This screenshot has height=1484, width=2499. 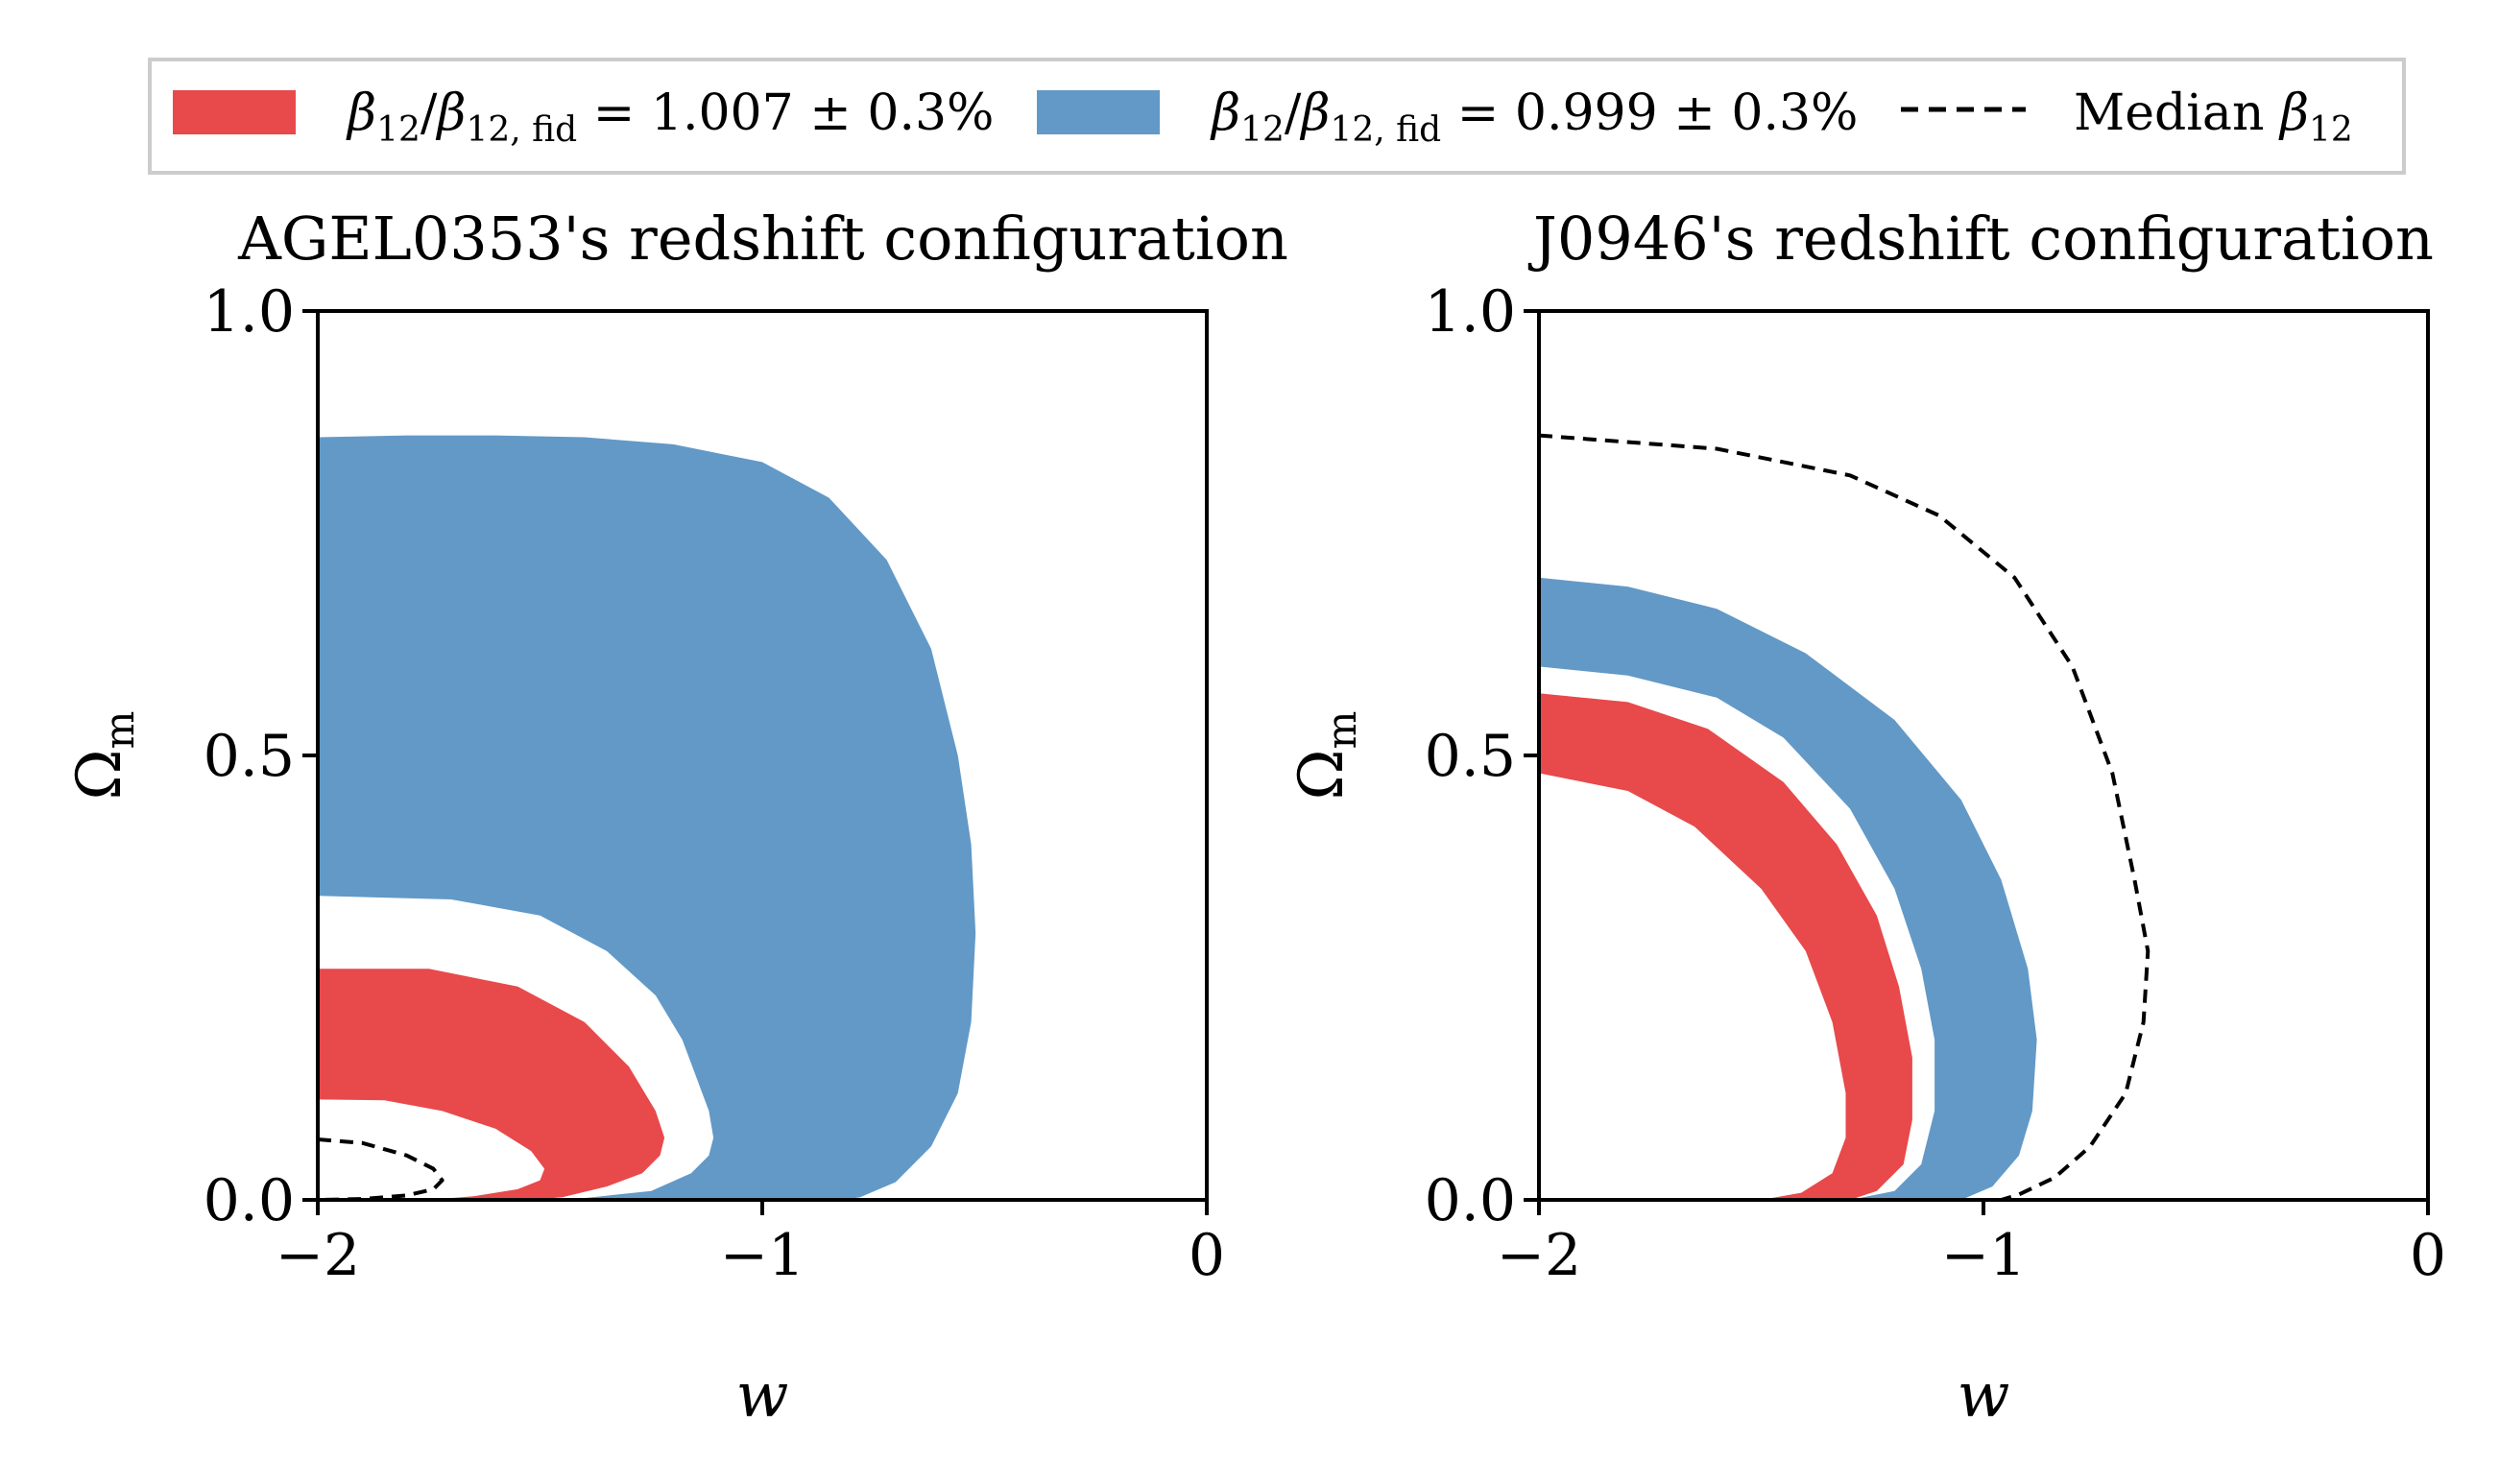 What do you see at coordinates (762, 238) in the screenshot?
I see `panel-title: AGEL0353's redshift configuration` at bounding box center [762, 238].